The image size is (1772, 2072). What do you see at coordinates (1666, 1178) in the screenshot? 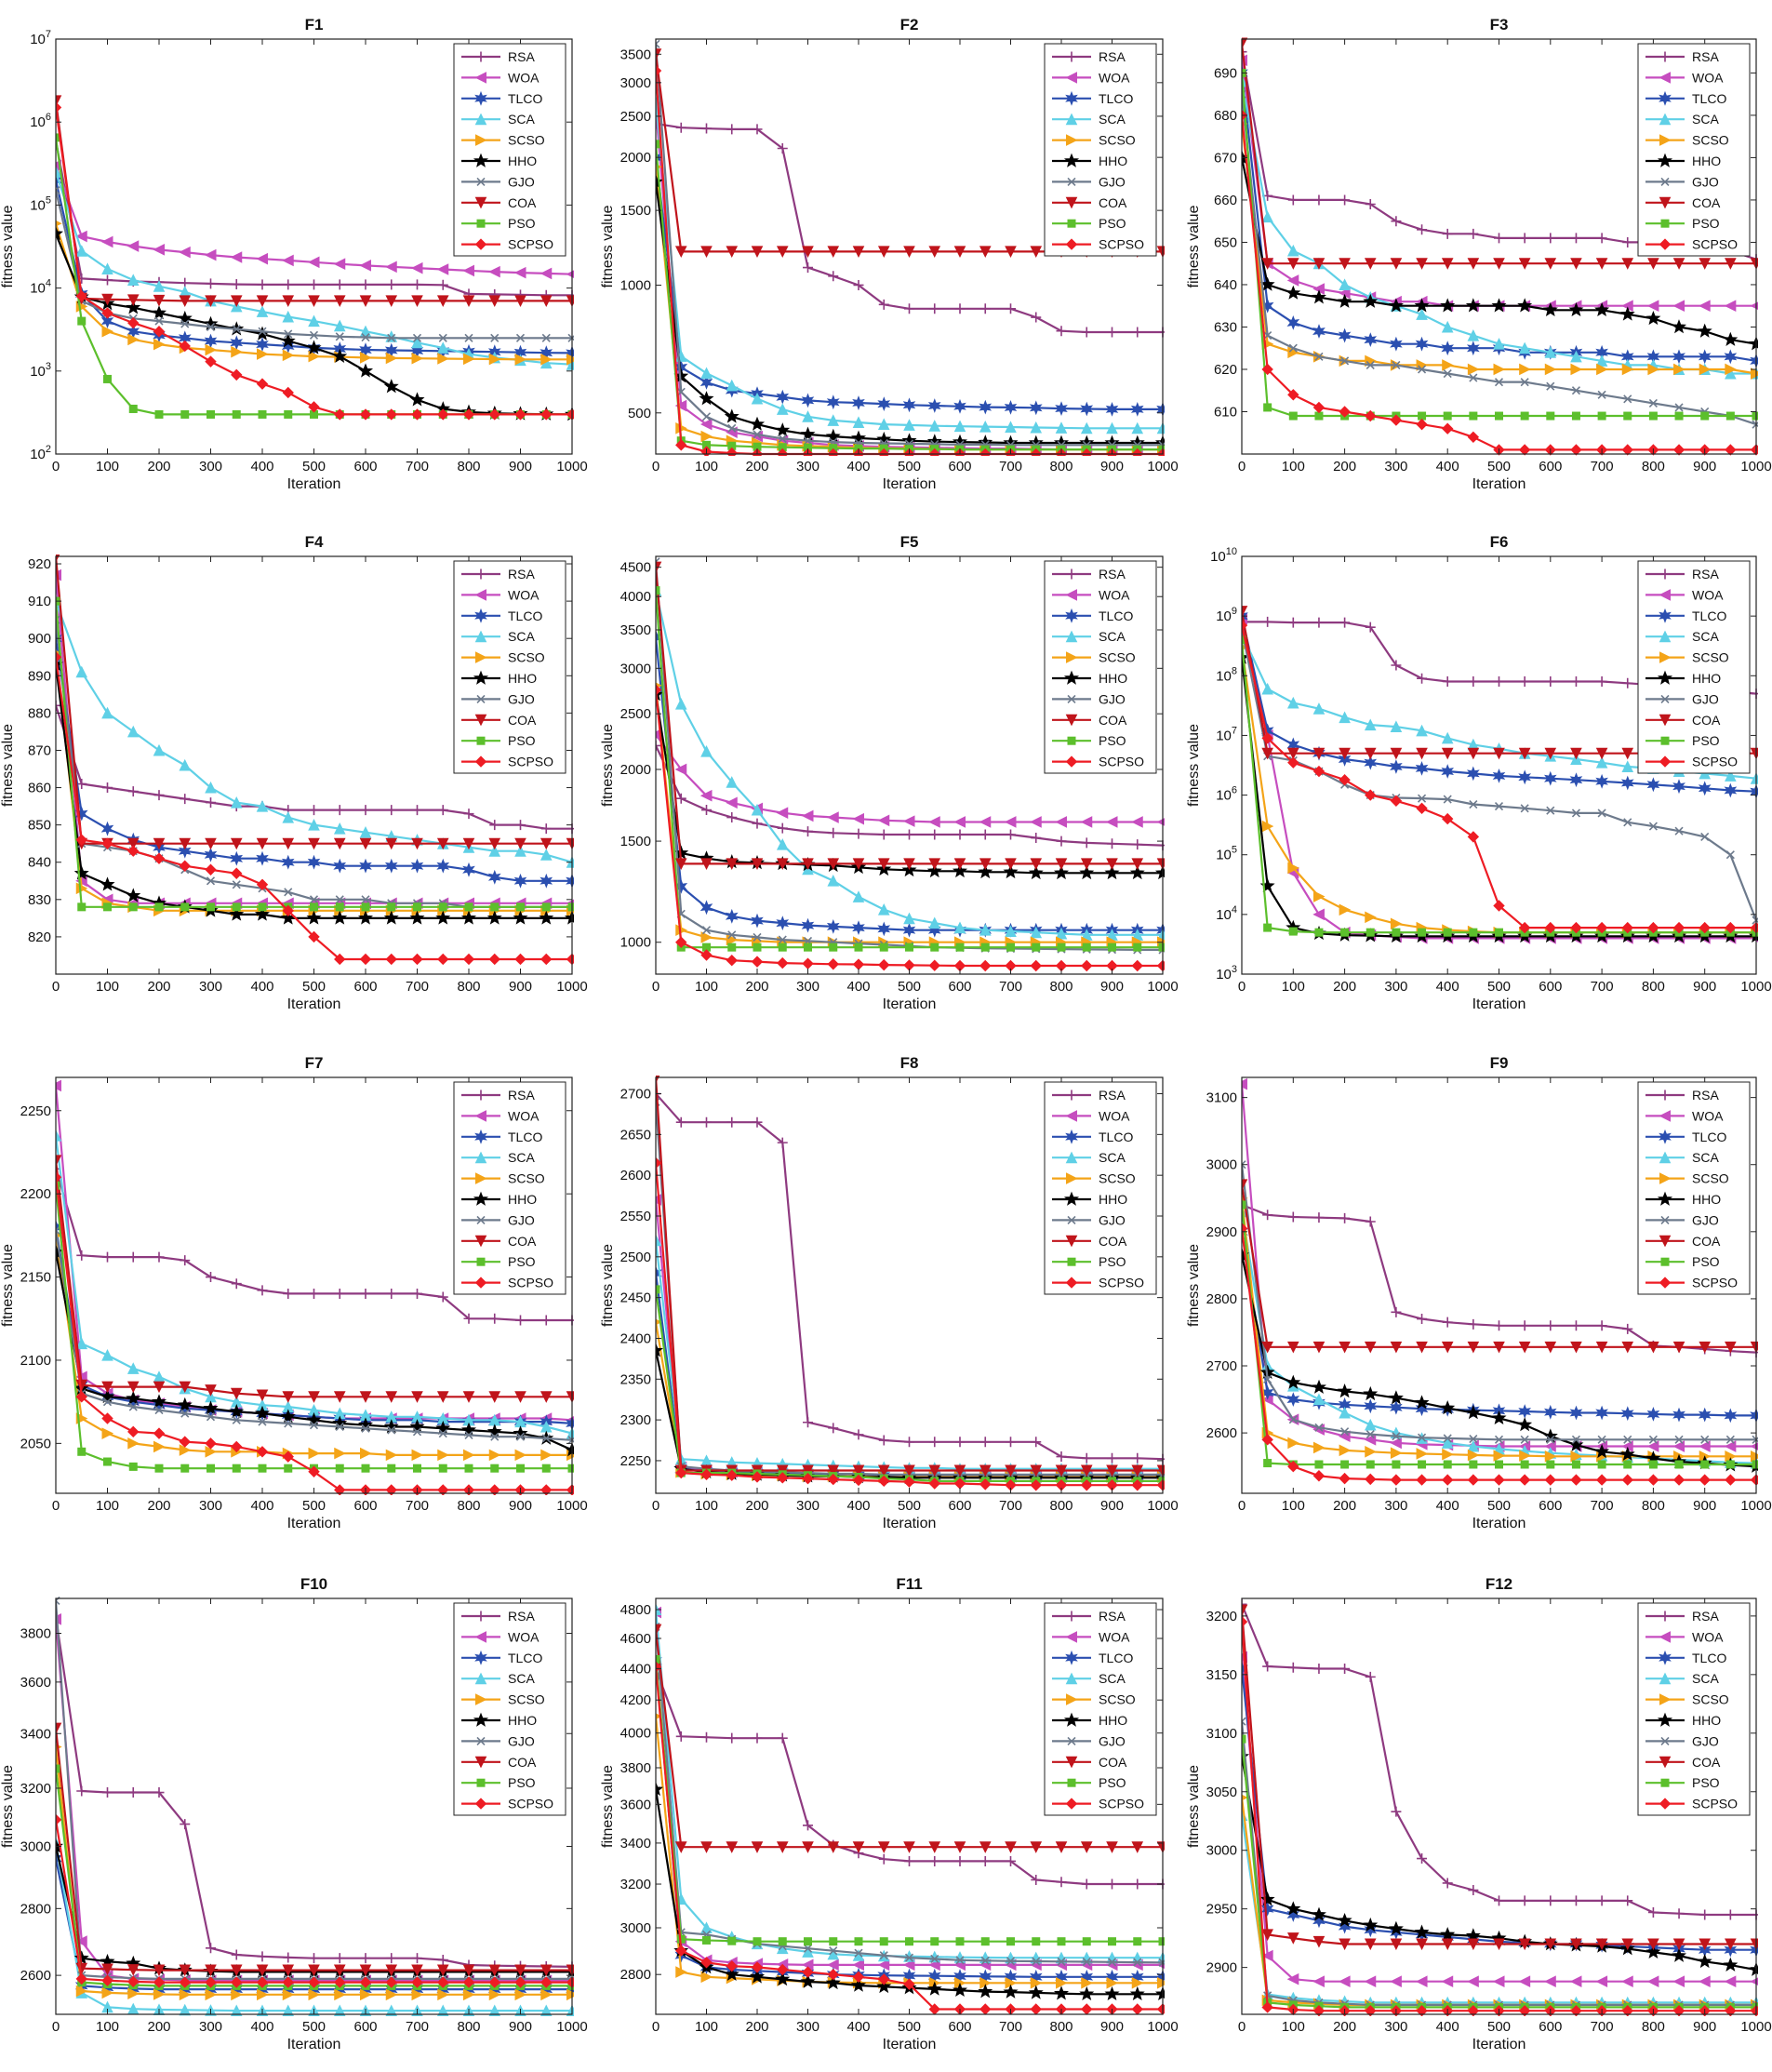
I see `legend-marker-scso` at bounding box center [1666, 1178].